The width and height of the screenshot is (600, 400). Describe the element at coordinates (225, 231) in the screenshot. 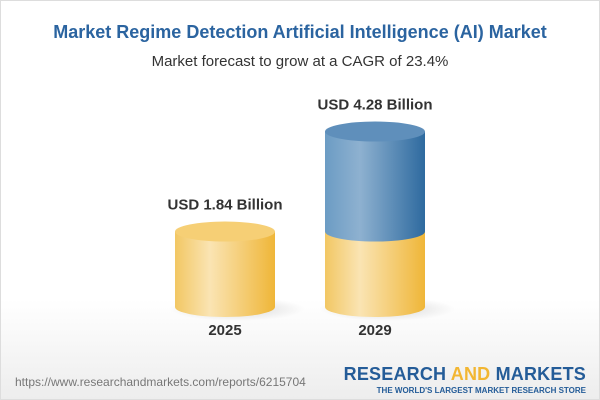

I see `bar-2025-top` at that location.